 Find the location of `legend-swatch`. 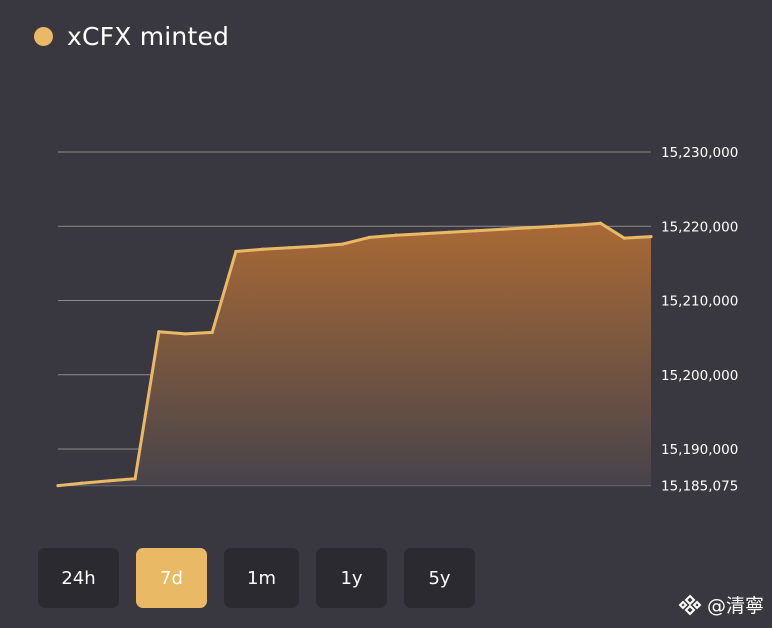

legend-swatch is located at coordinates (43, 36).